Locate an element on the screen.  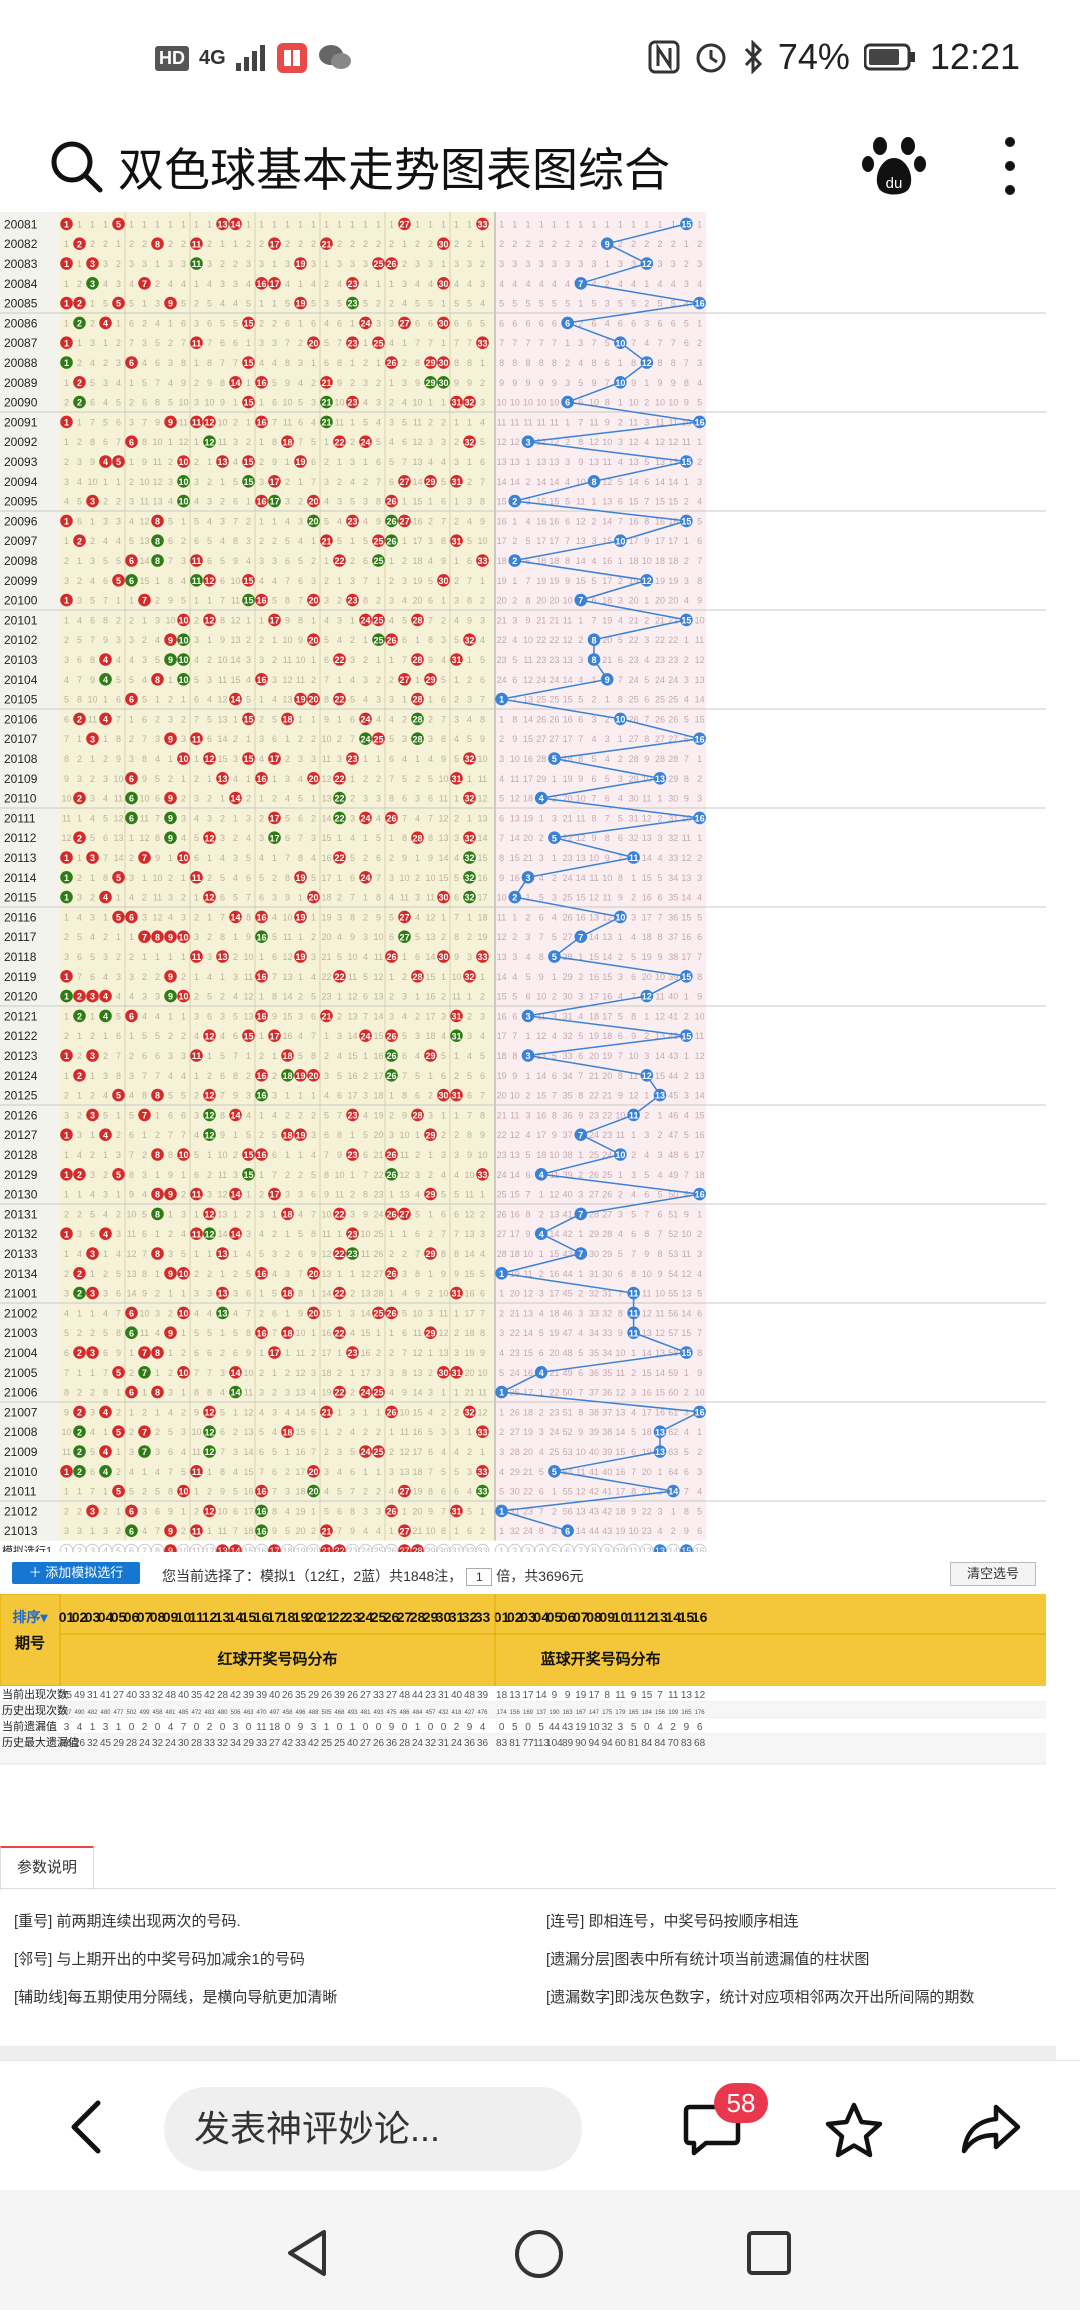
stats-red-value: 502 is located at coordinates (131, 1713).